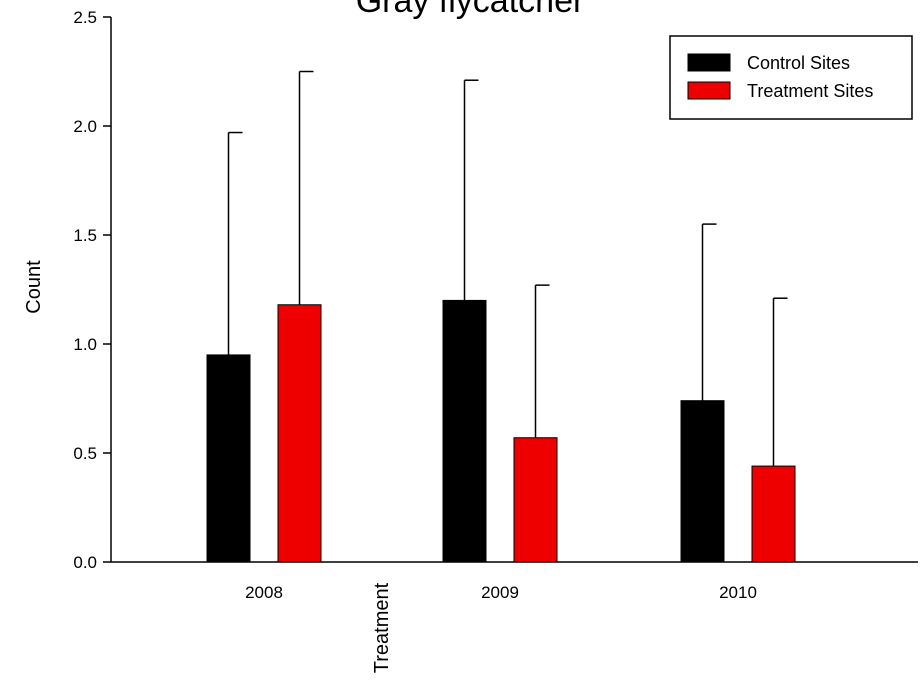 This screenshot has width=922, height=686. I want to click on legend: Control Sites Treatment Sites, so click(791, 77).